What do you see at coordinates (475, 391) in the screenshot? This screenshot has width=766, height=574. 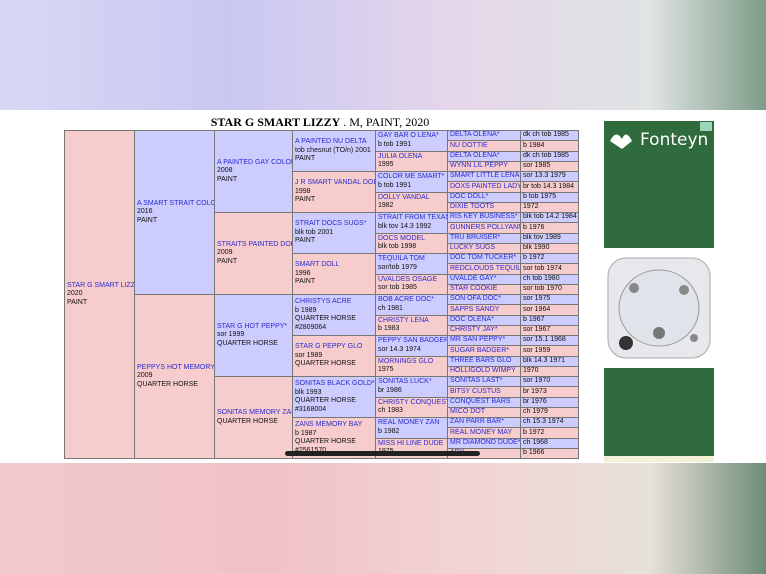 I see `horse-link: BITSY CUSTUS` at bounding box center [475, 391].